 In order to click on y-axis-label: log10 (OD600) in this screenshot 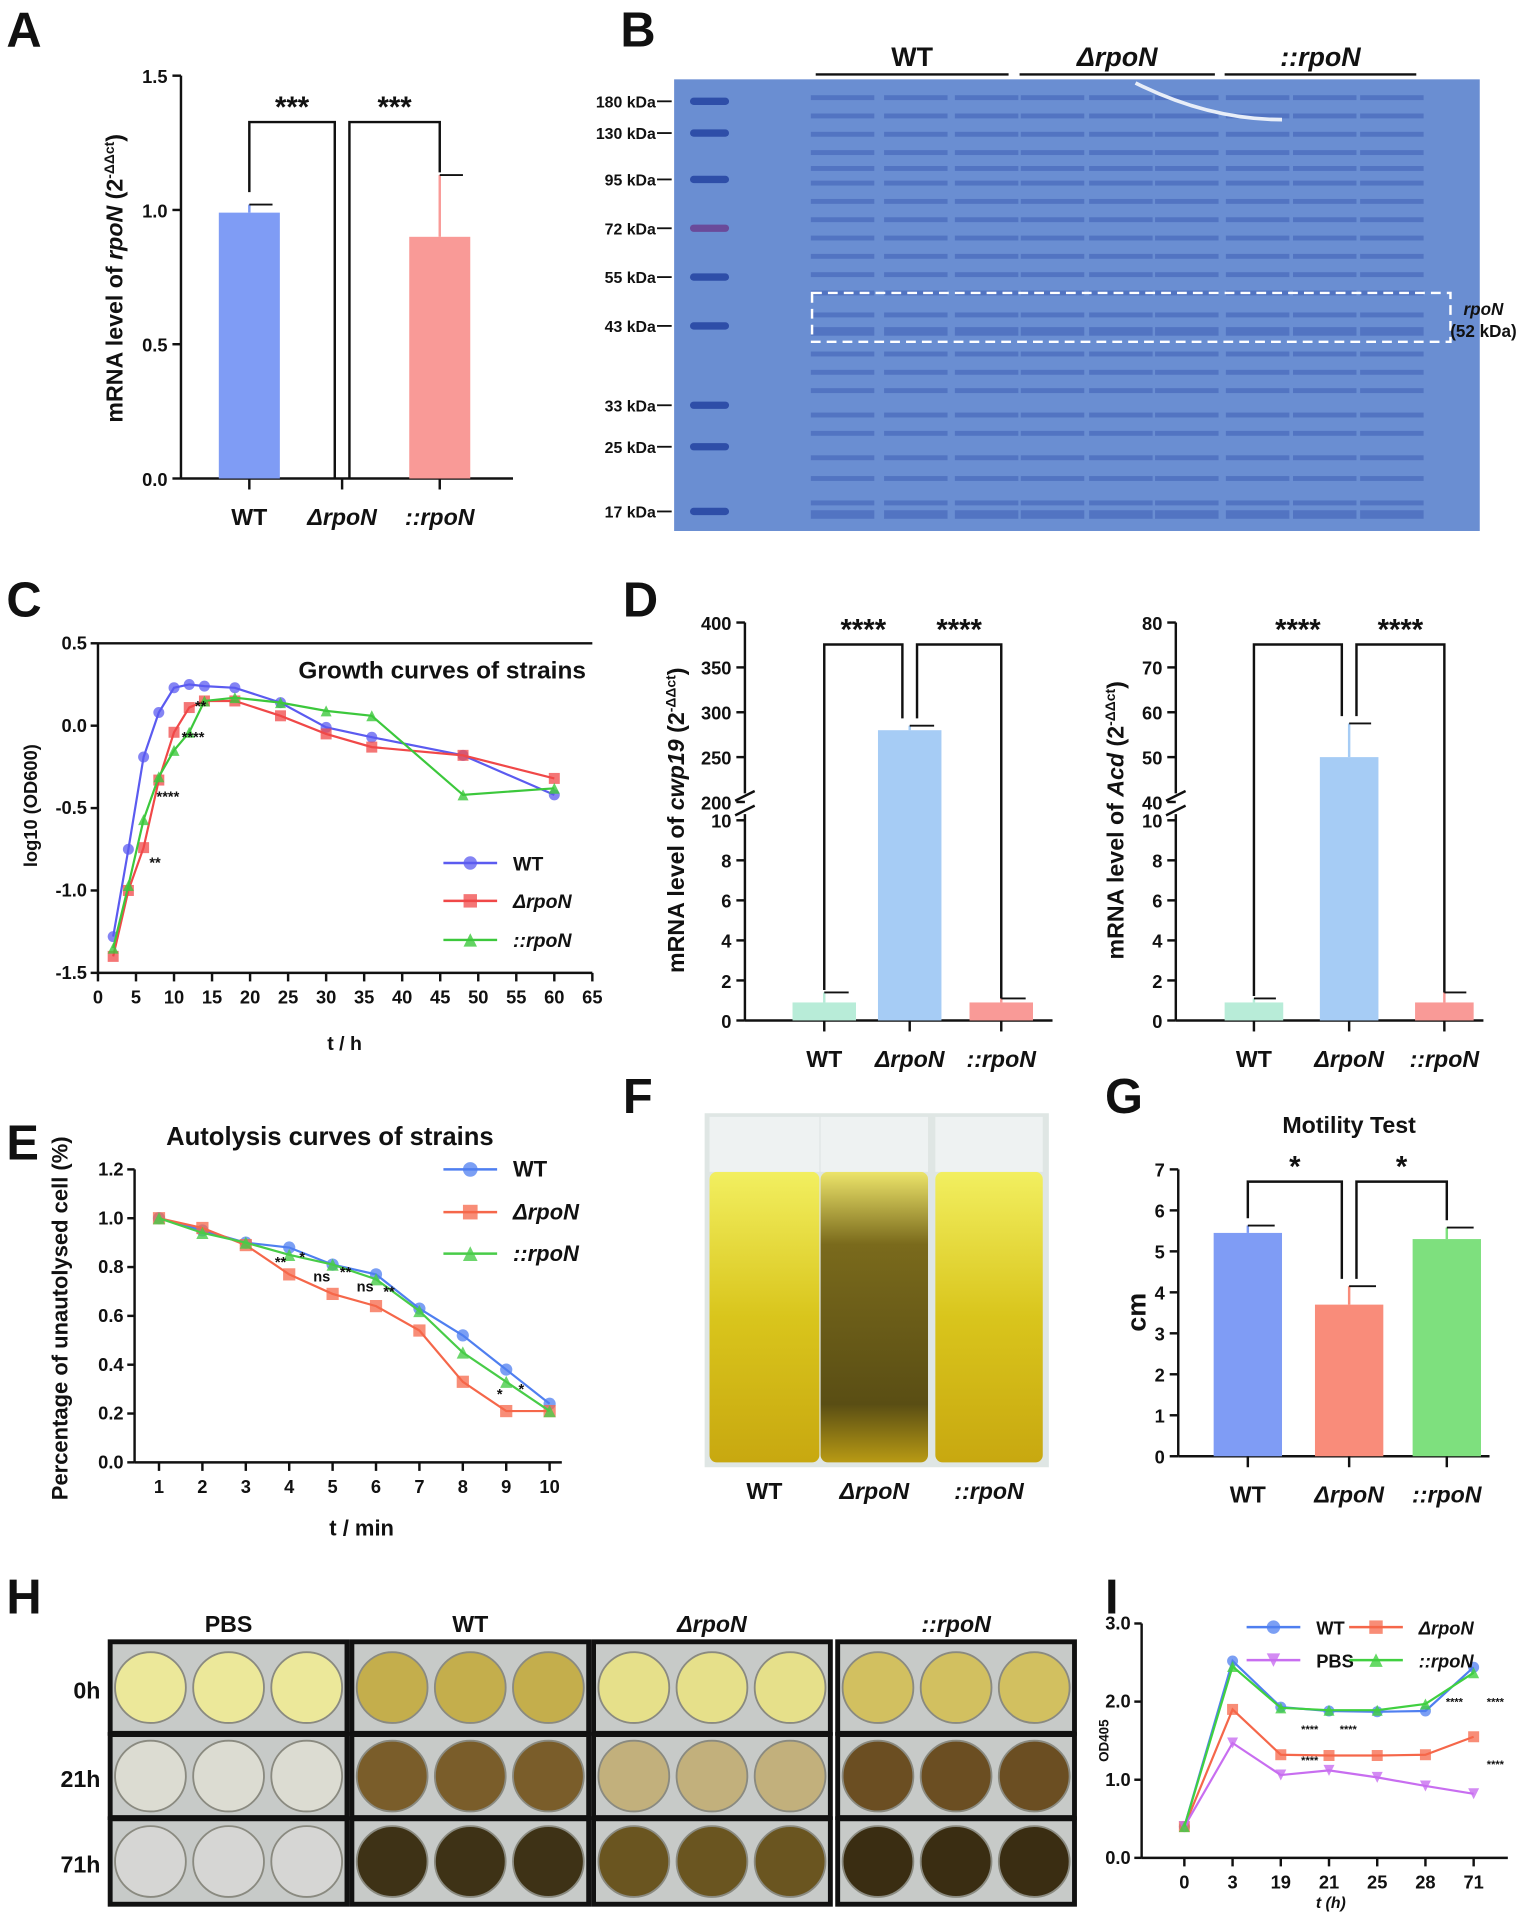, I will do `click(30, 805)`.